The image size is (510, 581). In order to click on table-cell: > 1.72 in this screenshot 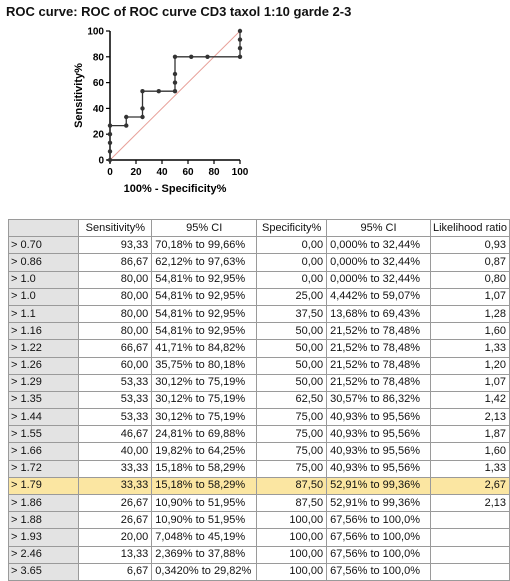, I will do `click(43, 468)`.